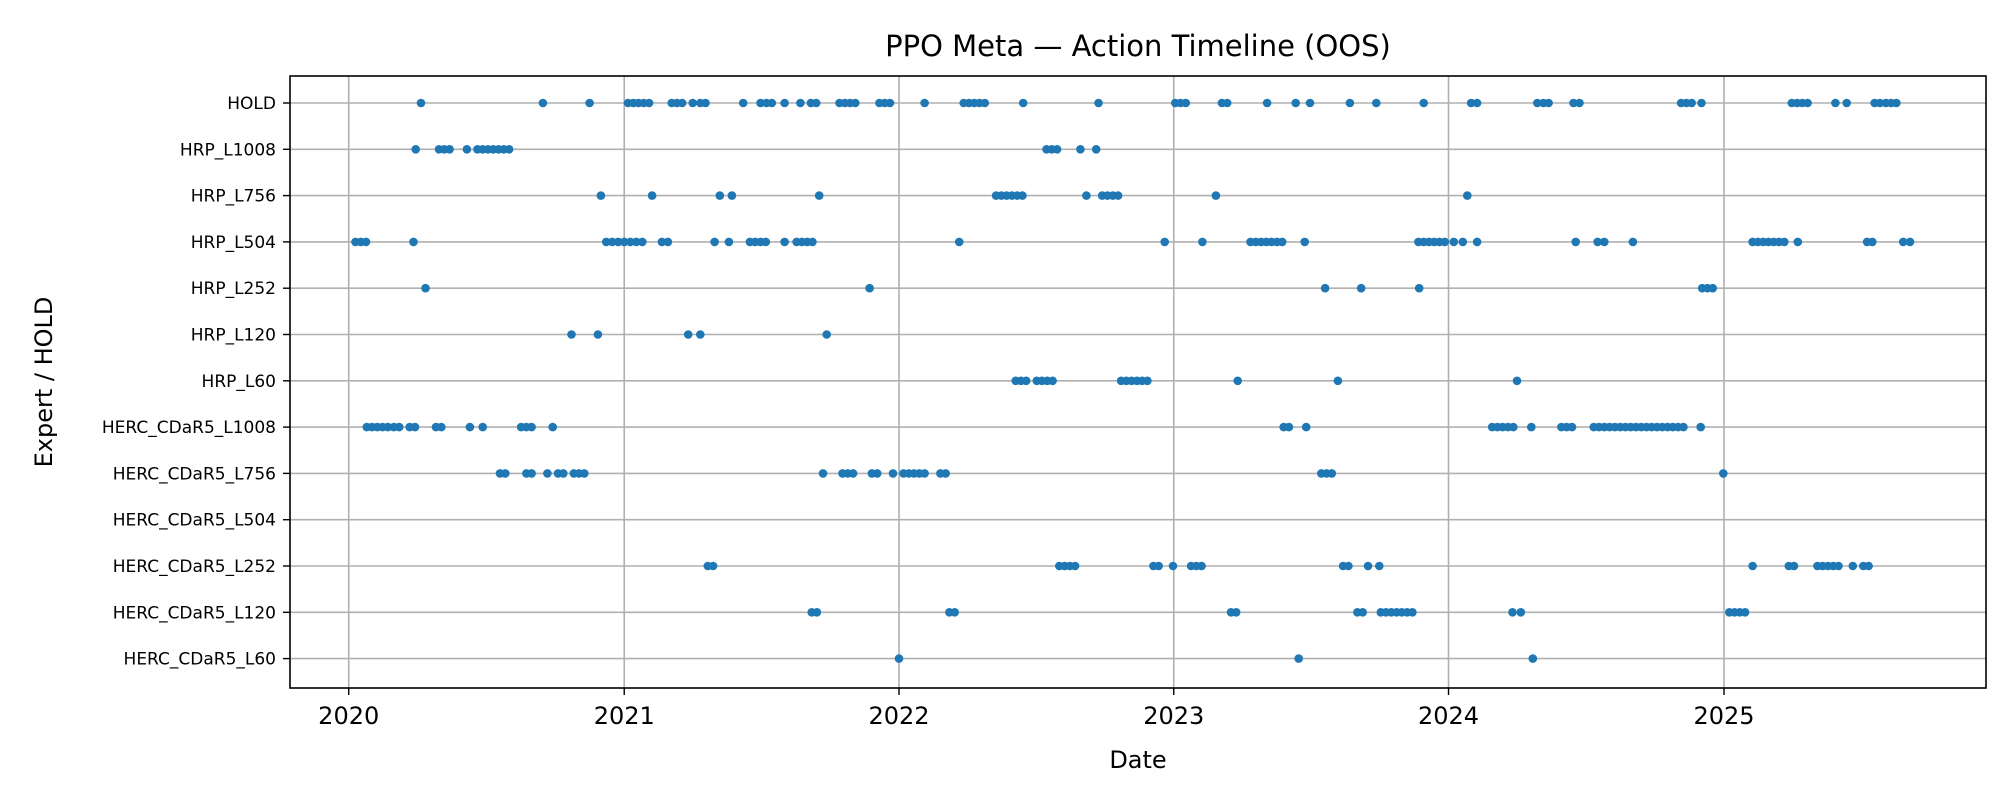  What do you see at coordinates (624, 716) in the screenshot?
I see `x-tick-label: 2021` at bounding box center [624, 716].